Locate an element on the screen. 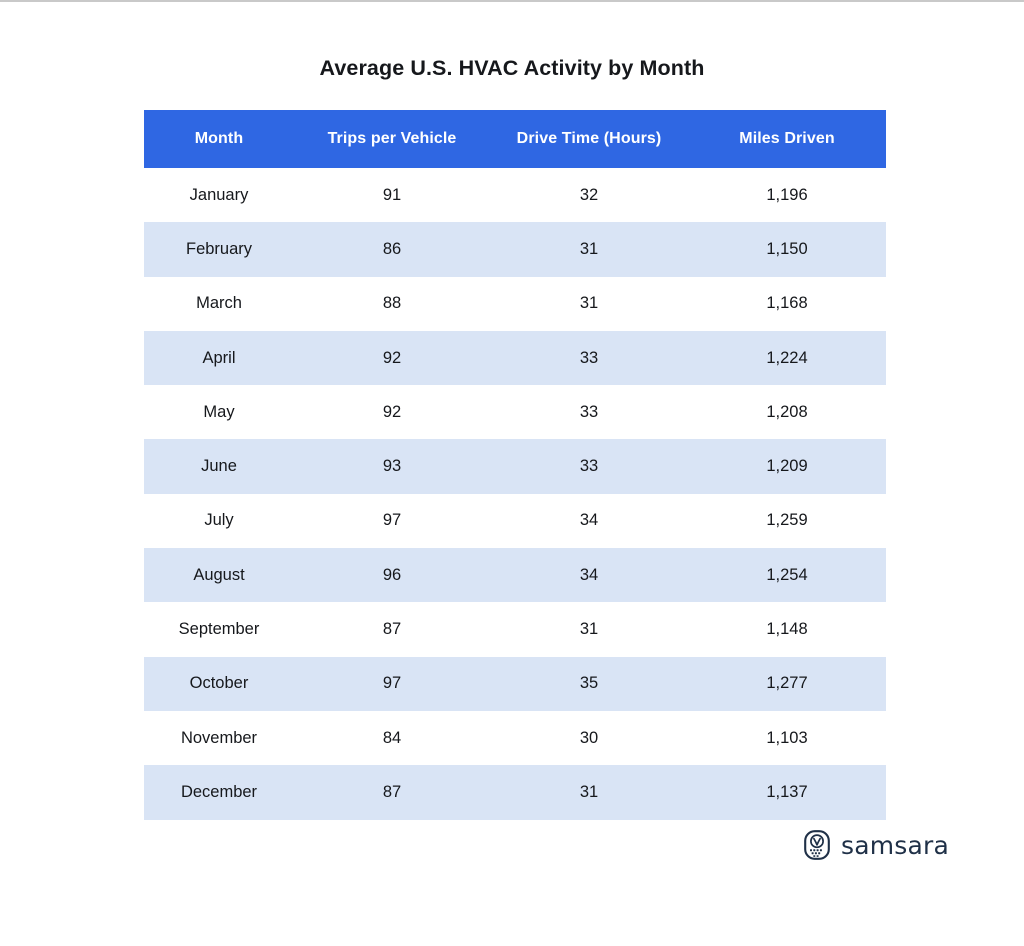 Image resolution: width=1024 pixels, height=946 pixels. cell-miles: 1,277 is located at coordinates (787, 683).